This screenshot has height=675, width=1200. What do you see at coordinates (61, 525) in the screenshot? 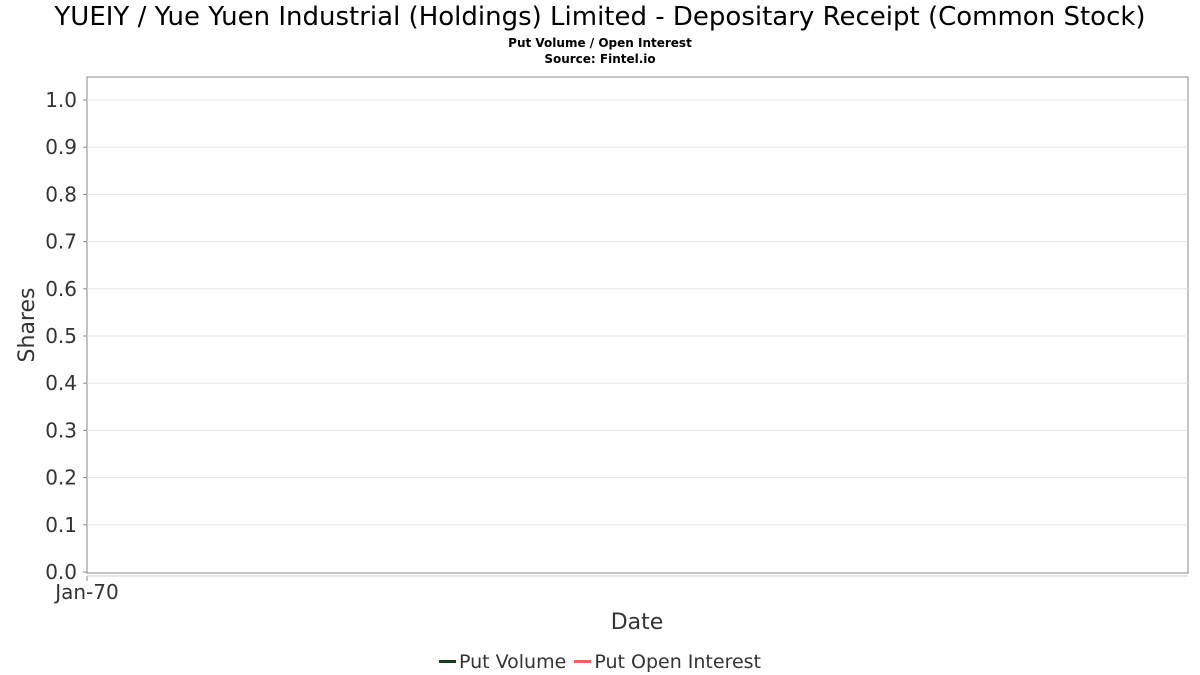
I see `y-tick-label: 0.1` at bounding box center [61, 525].